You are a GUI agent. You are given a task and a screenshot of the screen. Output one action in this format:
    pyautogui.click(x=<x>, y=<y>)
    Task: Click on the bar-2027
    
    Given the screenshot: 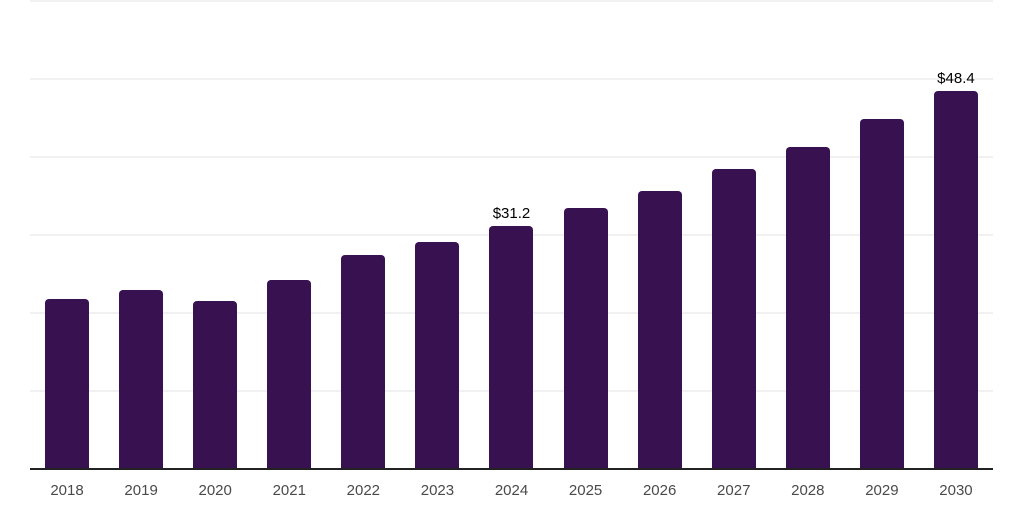 What is the action you would take?
    pyautogui.click(x=733, y=318)
    